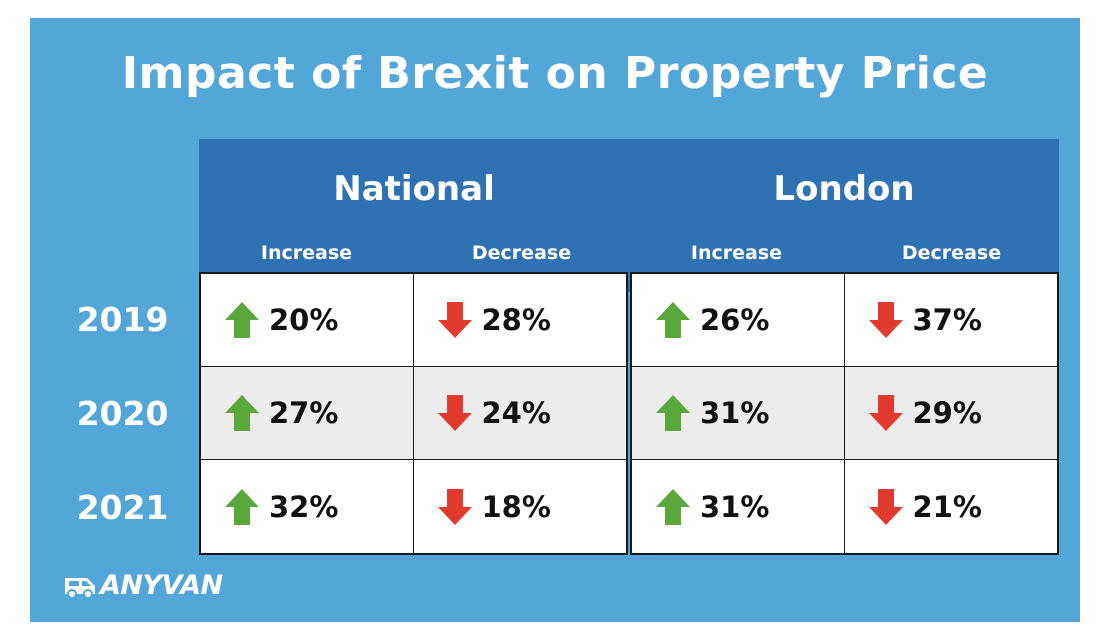  Describe the element at coordinates (947, 506) in the screenshot. I see `cell-value: 21%` at that location.